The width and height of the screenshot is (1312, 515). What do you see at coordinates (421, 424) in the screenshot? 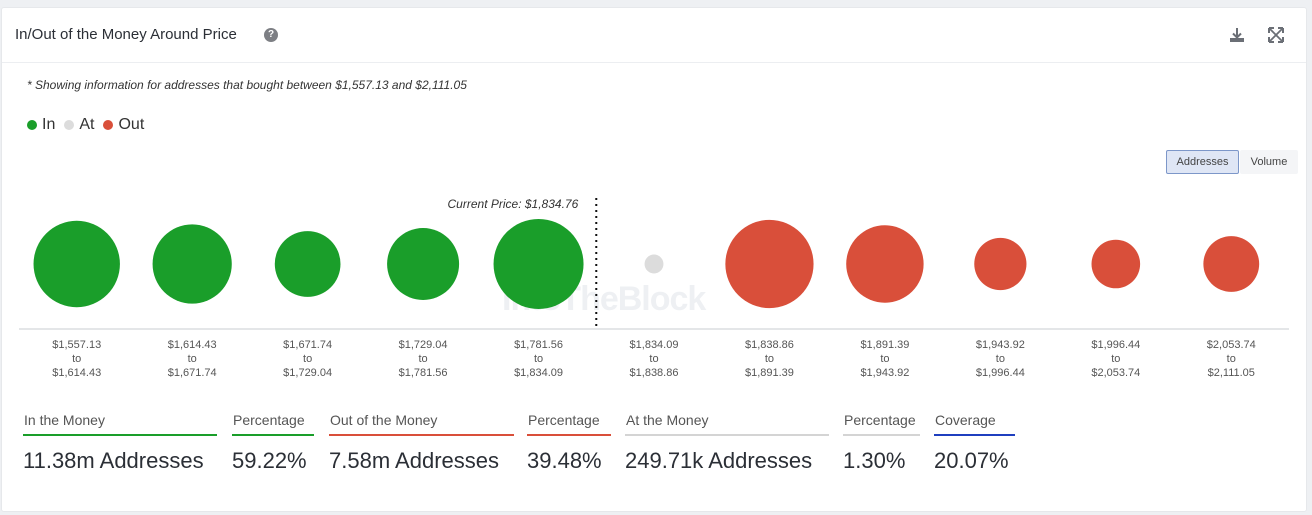
I see `stat-label: Out of the Money` at bounding box center [421, 424].